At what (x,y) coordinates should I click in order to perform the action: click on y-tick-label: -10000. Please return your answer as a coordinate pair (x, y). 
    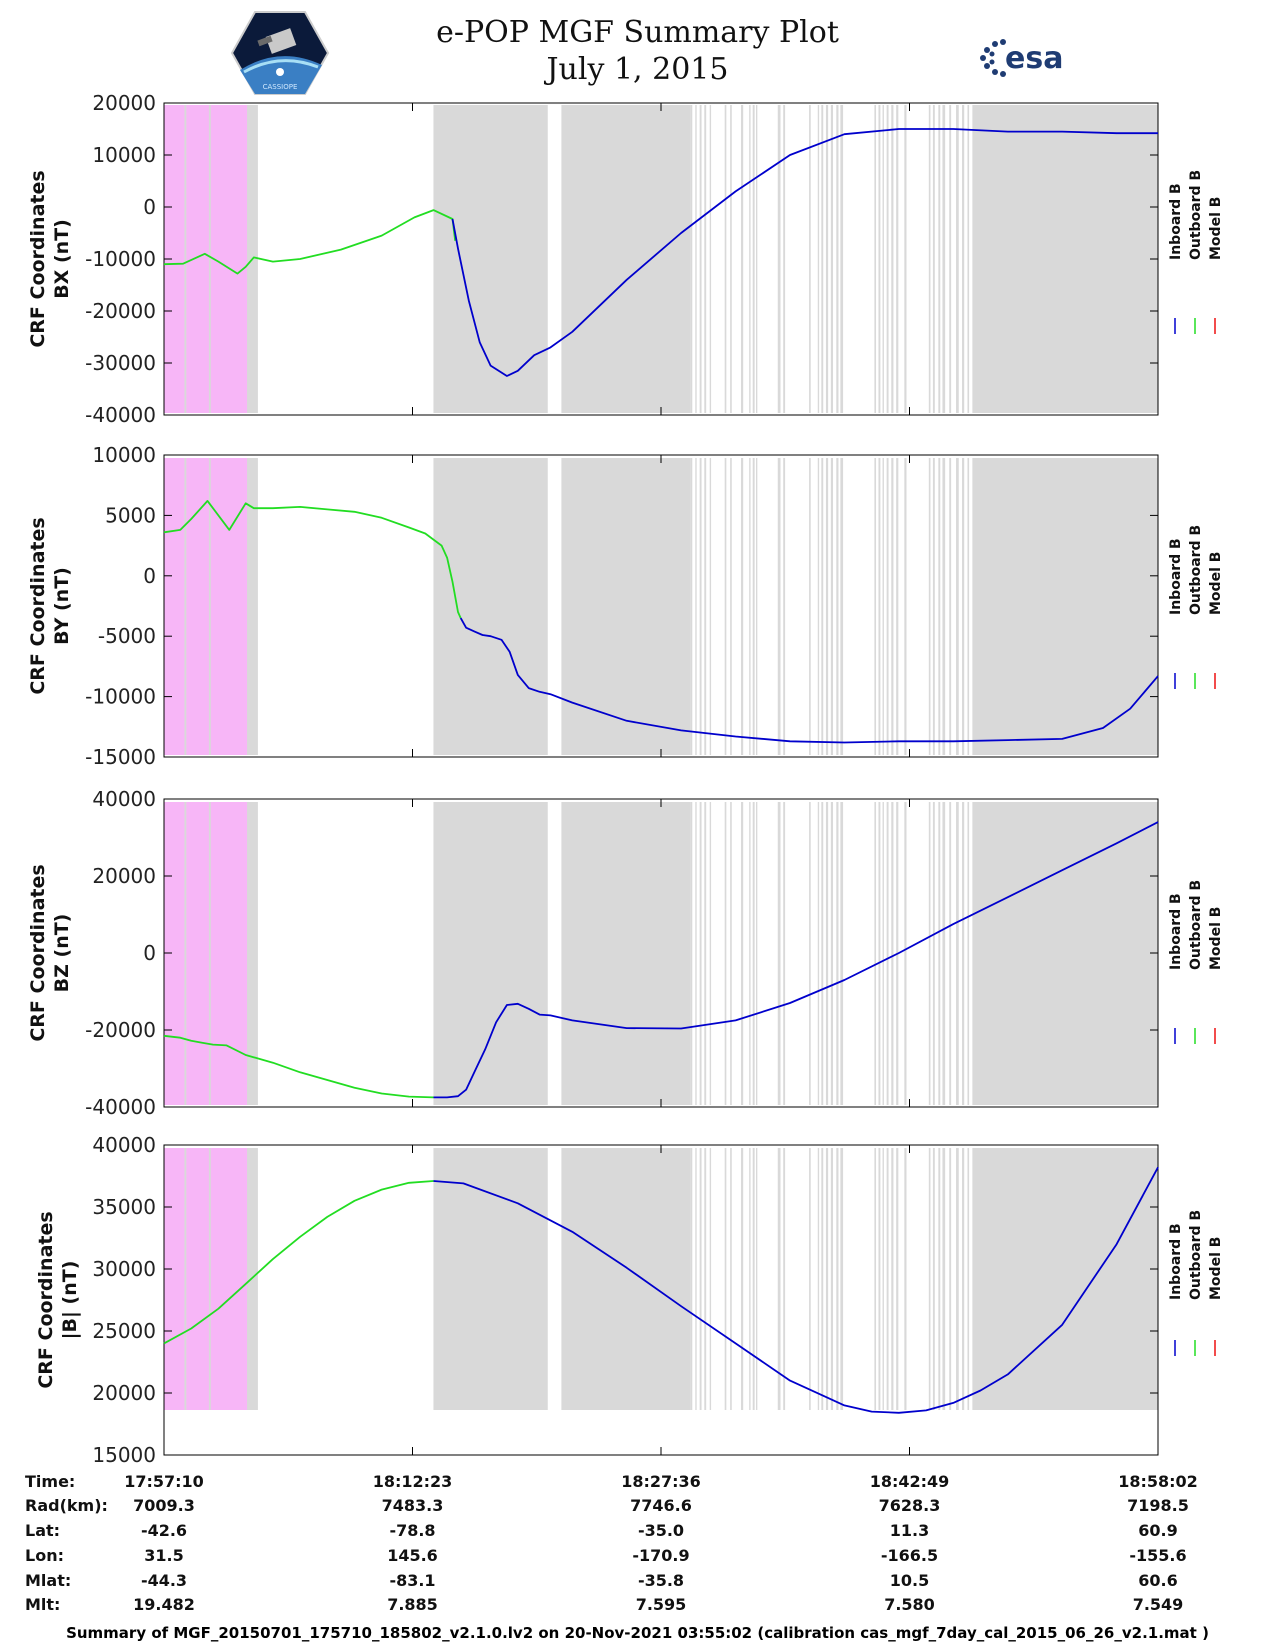
    Looking at the image, I should click on (120, 697).